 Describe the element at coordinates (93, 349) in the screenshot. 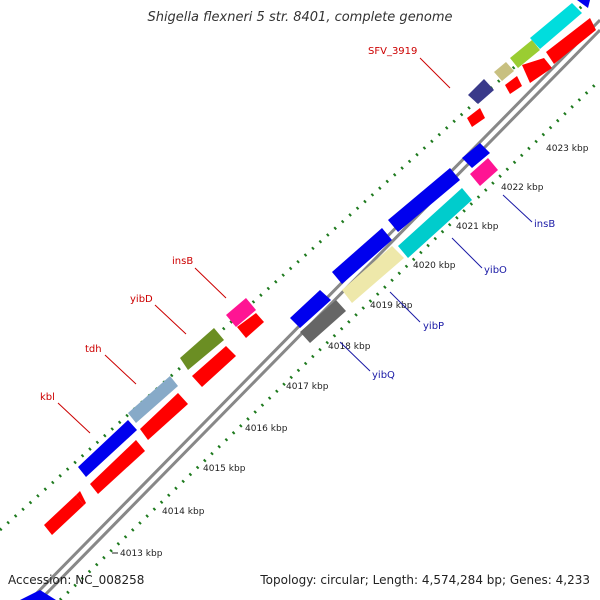

I see `gene-label-tdh: tdh` at that location.